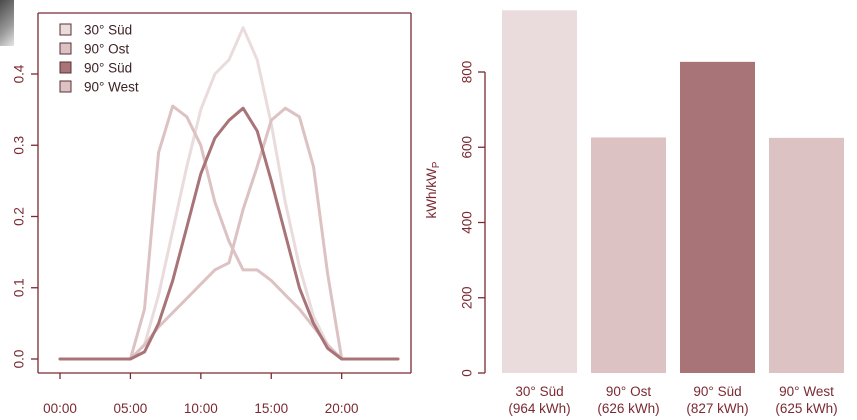 The width and height of the screenshot is (857, 420). Describe the element at coordinates (201, 408) in the screenshot. I see `x-tick-label: 10:00` at that location.